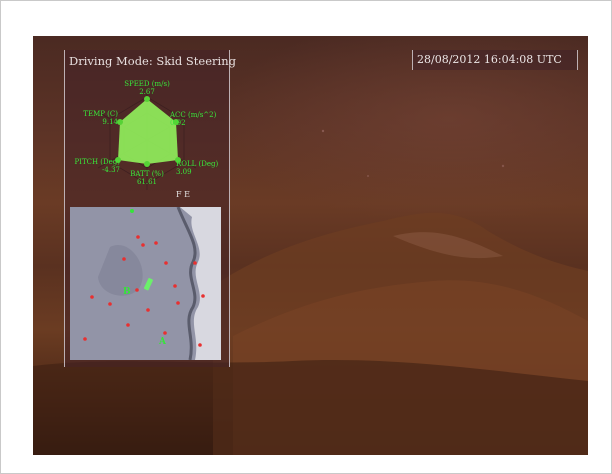  Describe the element at coordinates (100, 118) in the screenshot. I see `radar-axis-temp: TEMP (C) 9.14` at that location.